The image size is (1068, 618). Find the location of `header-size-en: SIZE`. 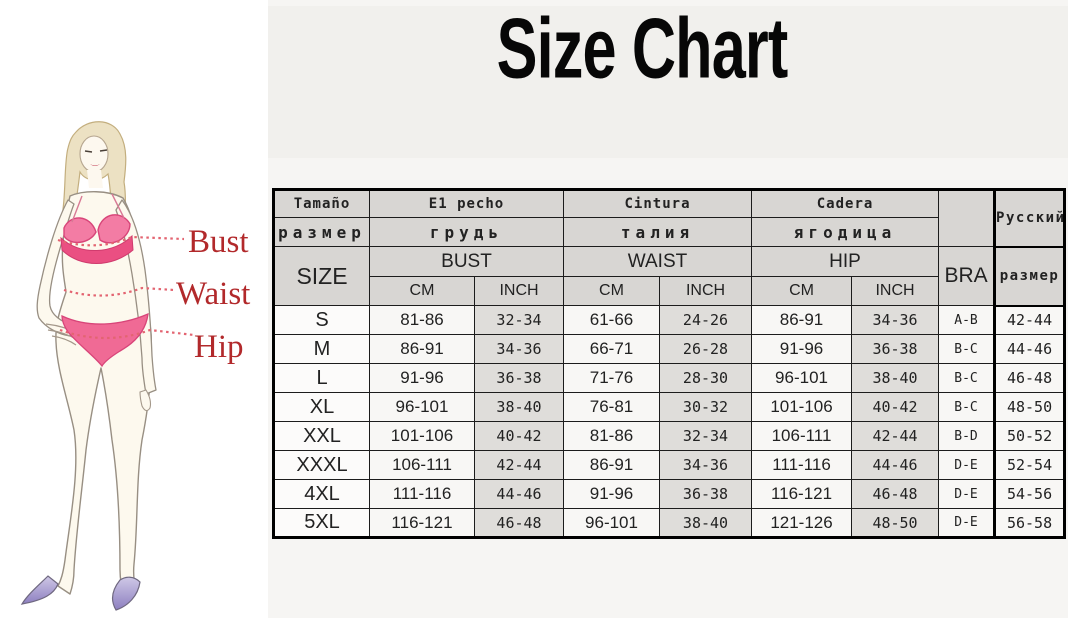

header-size-en: SIZE is located at coordinates (321, 276).